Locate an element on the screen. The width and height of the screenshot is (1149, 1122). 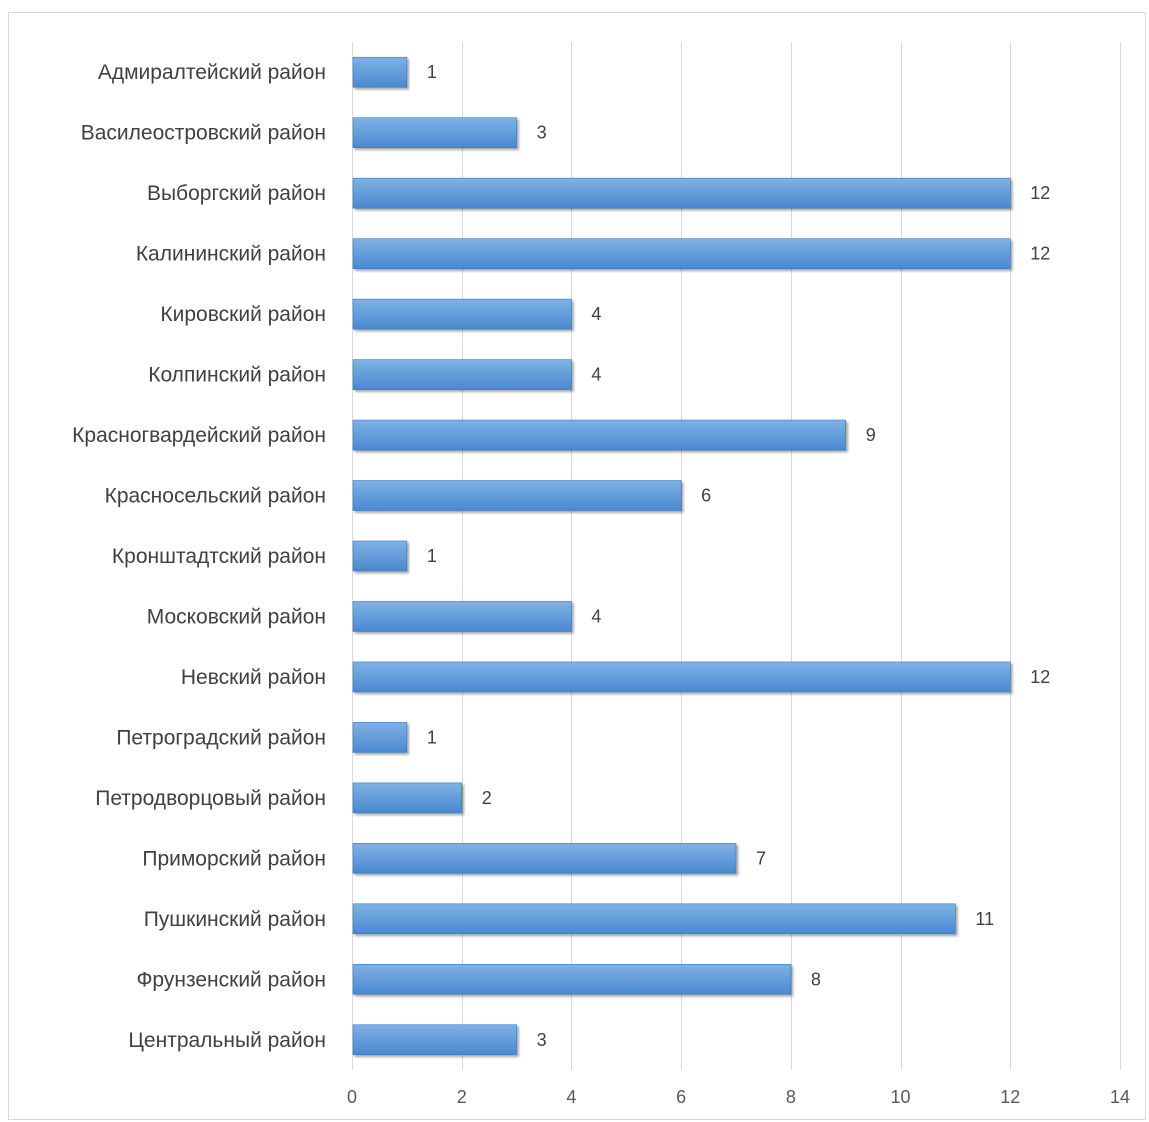
category-label: Пушкинский район is located at coordinates (235, 919).